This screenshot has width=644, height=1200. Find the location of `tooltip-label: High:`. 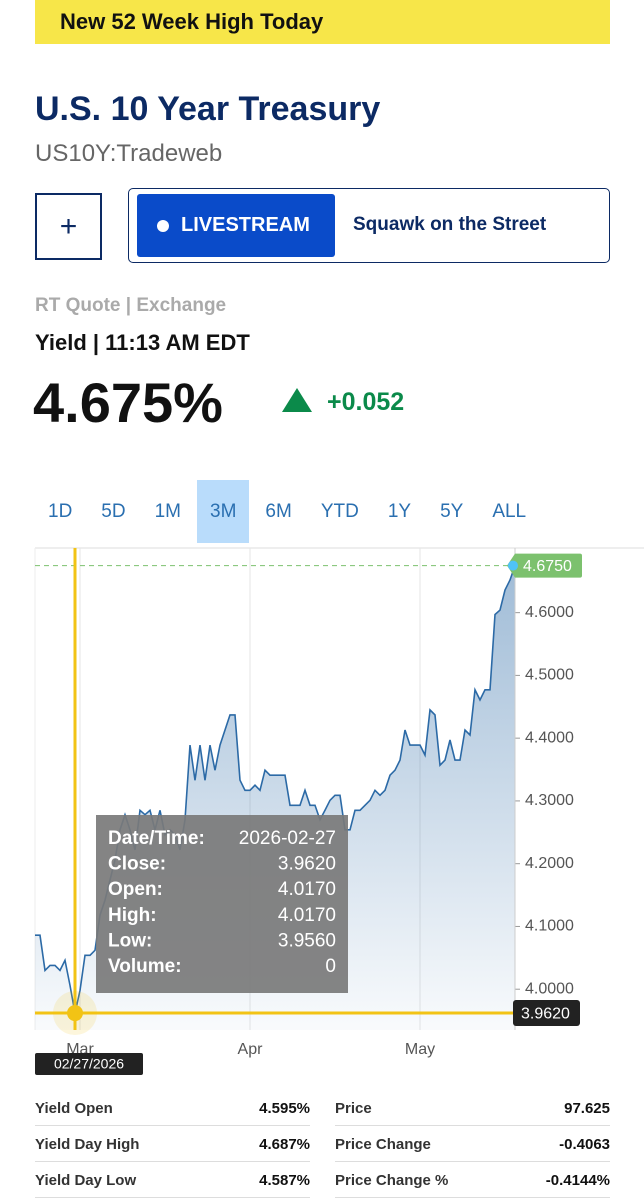

tooltip-label: High: is located at coordinates (132, 915).